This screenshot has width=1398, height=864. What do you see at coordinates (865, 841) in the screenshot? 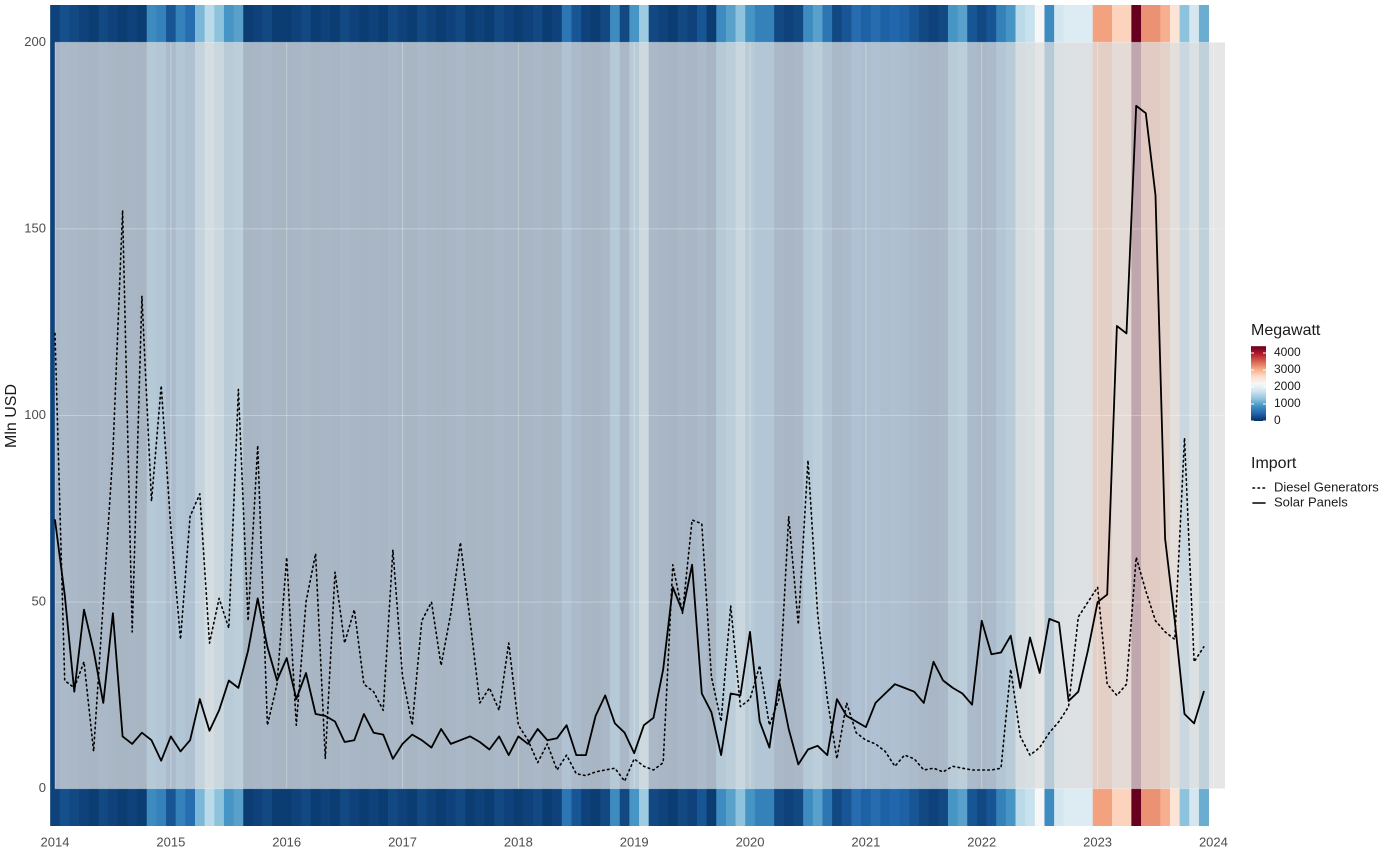
I see `x-tick-label: 2021` at bounding box center [865, 841].